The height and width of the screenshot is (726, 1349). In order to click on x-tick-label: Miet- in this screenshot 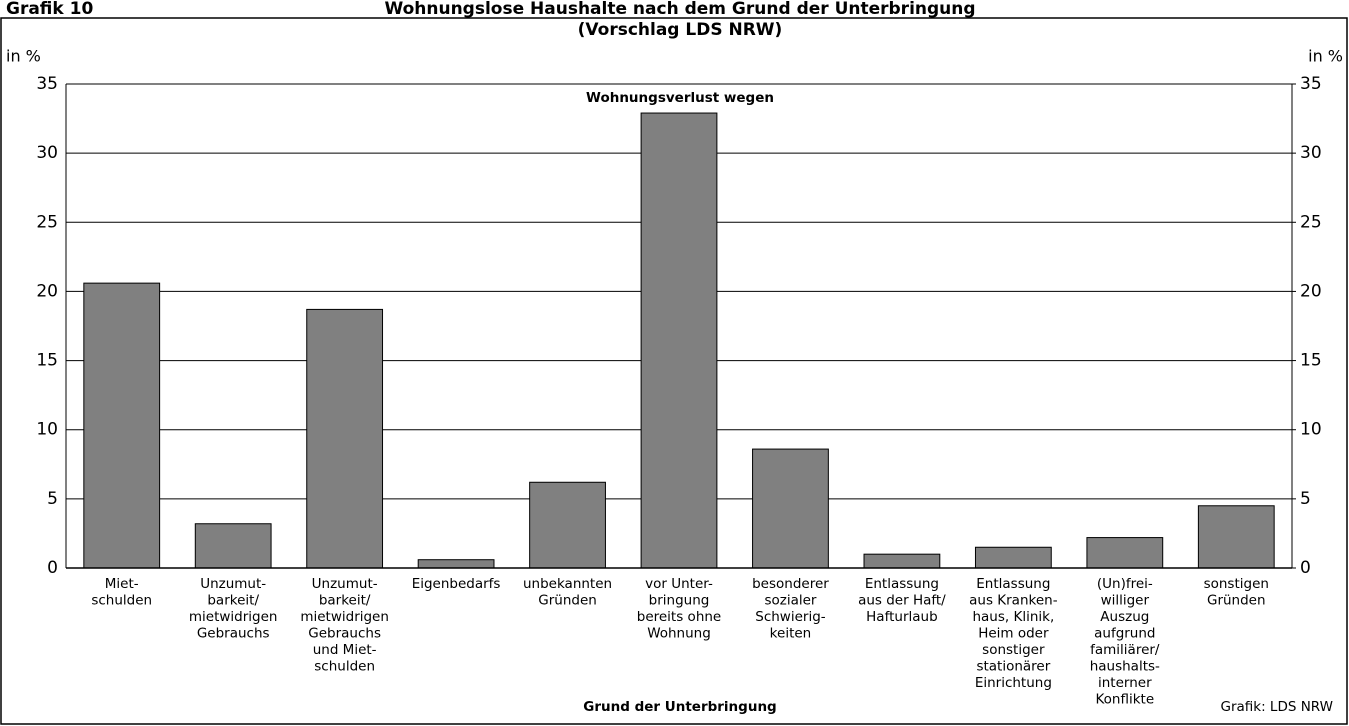, I will do `click(122, 584)`.